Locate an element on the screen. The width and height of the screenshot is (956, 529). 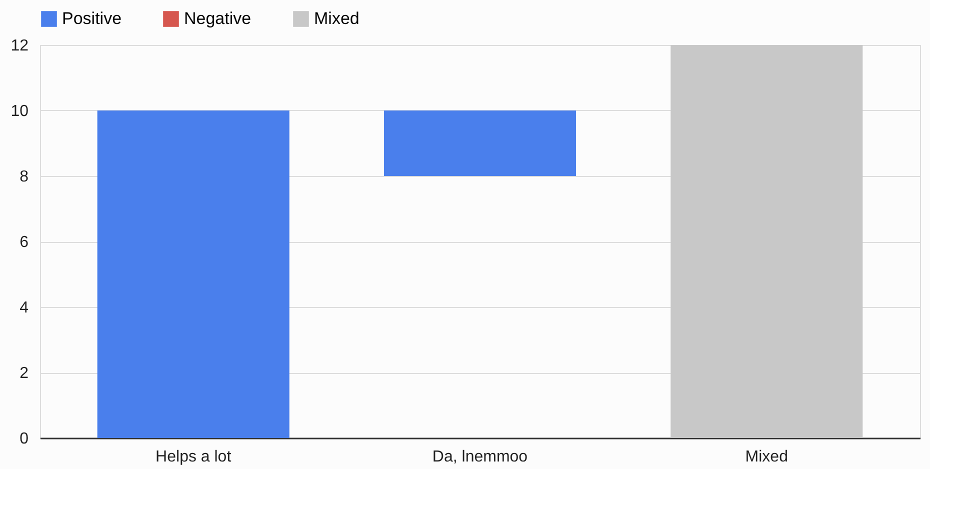
x-tick-label: Helps a lot is located at coordinates (194, 457).